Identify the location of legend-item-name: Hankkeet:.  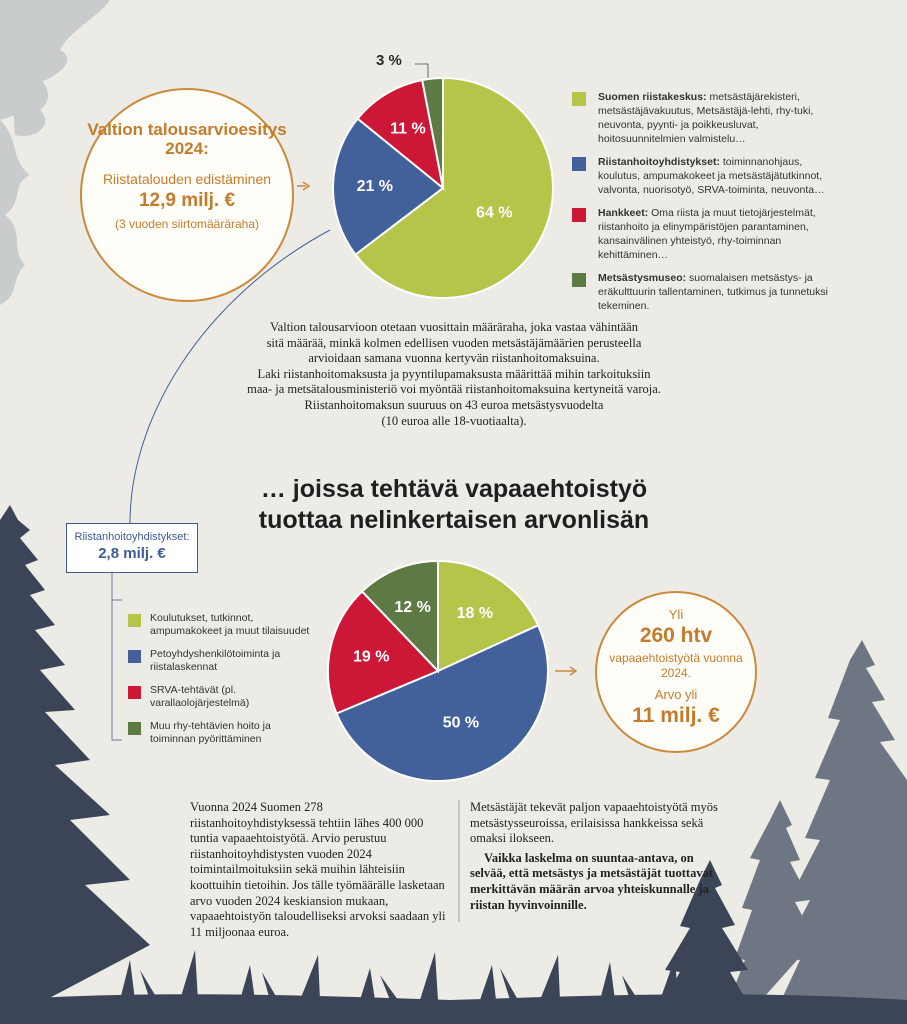
(623, 213).